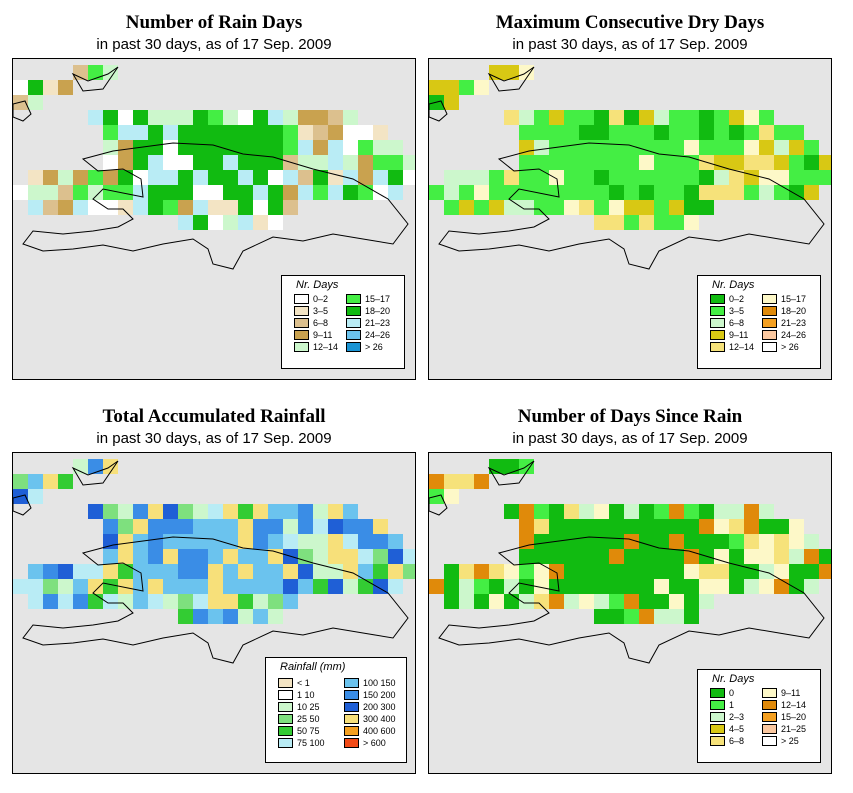  Describe the element at coordinates (727, 323) in the screenshot. I see `legend-item: 6–8` at that location.